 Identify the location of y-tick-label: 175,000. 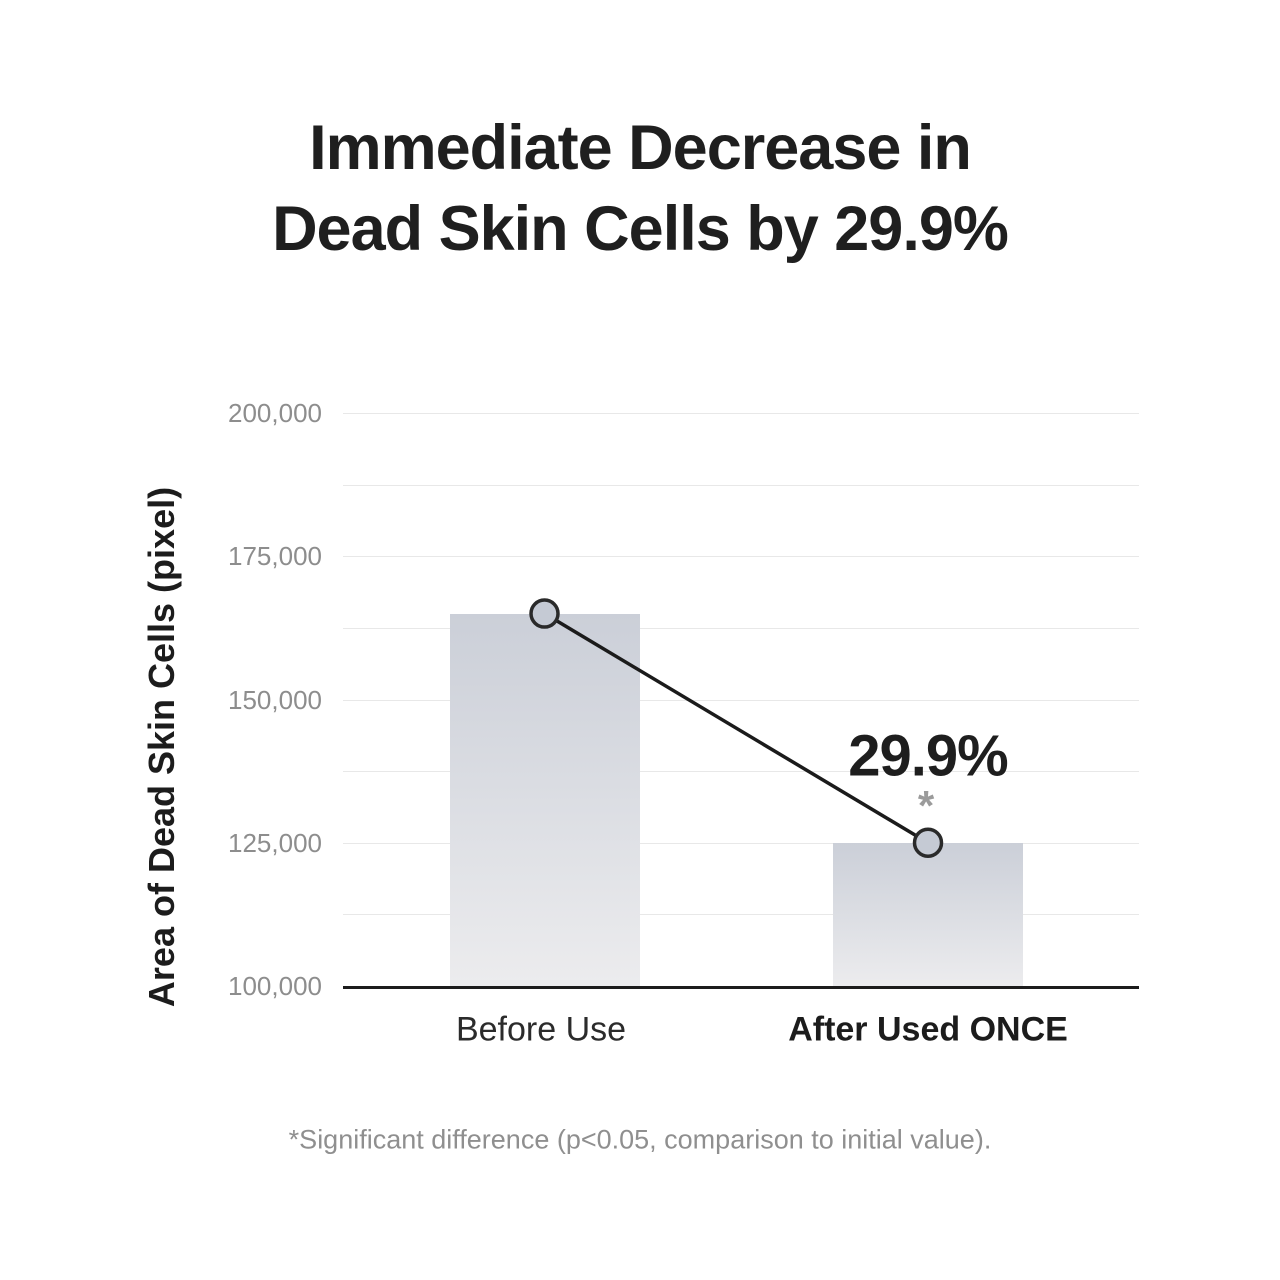
(275, 556).